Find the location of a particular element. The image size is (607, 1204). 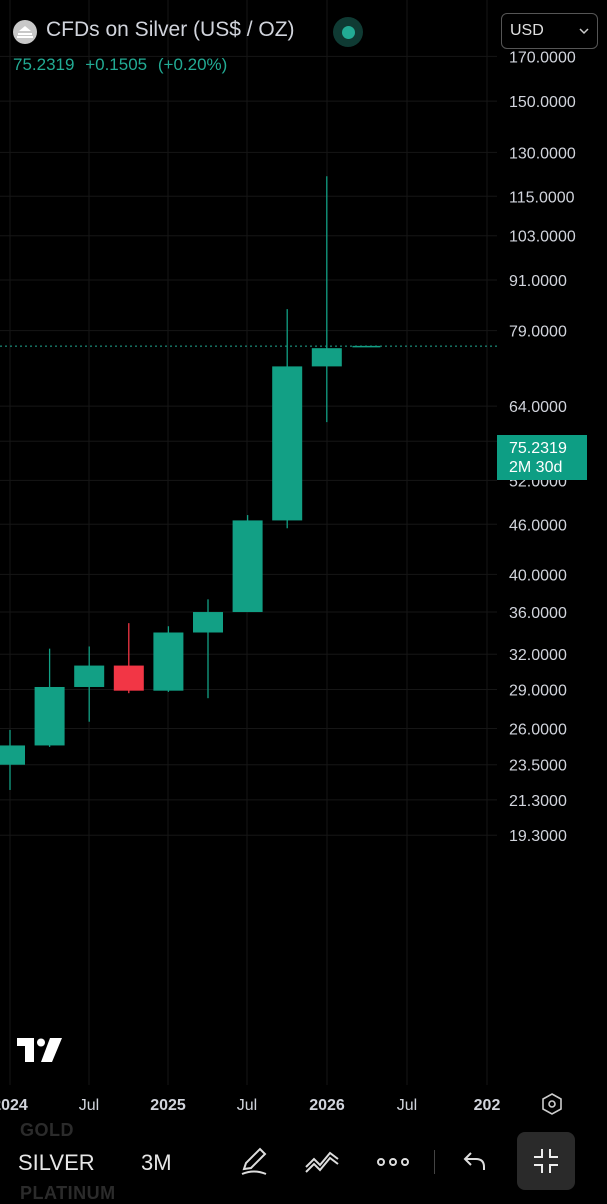

price-change: +0.1505 is located at coordinates (116, 64).